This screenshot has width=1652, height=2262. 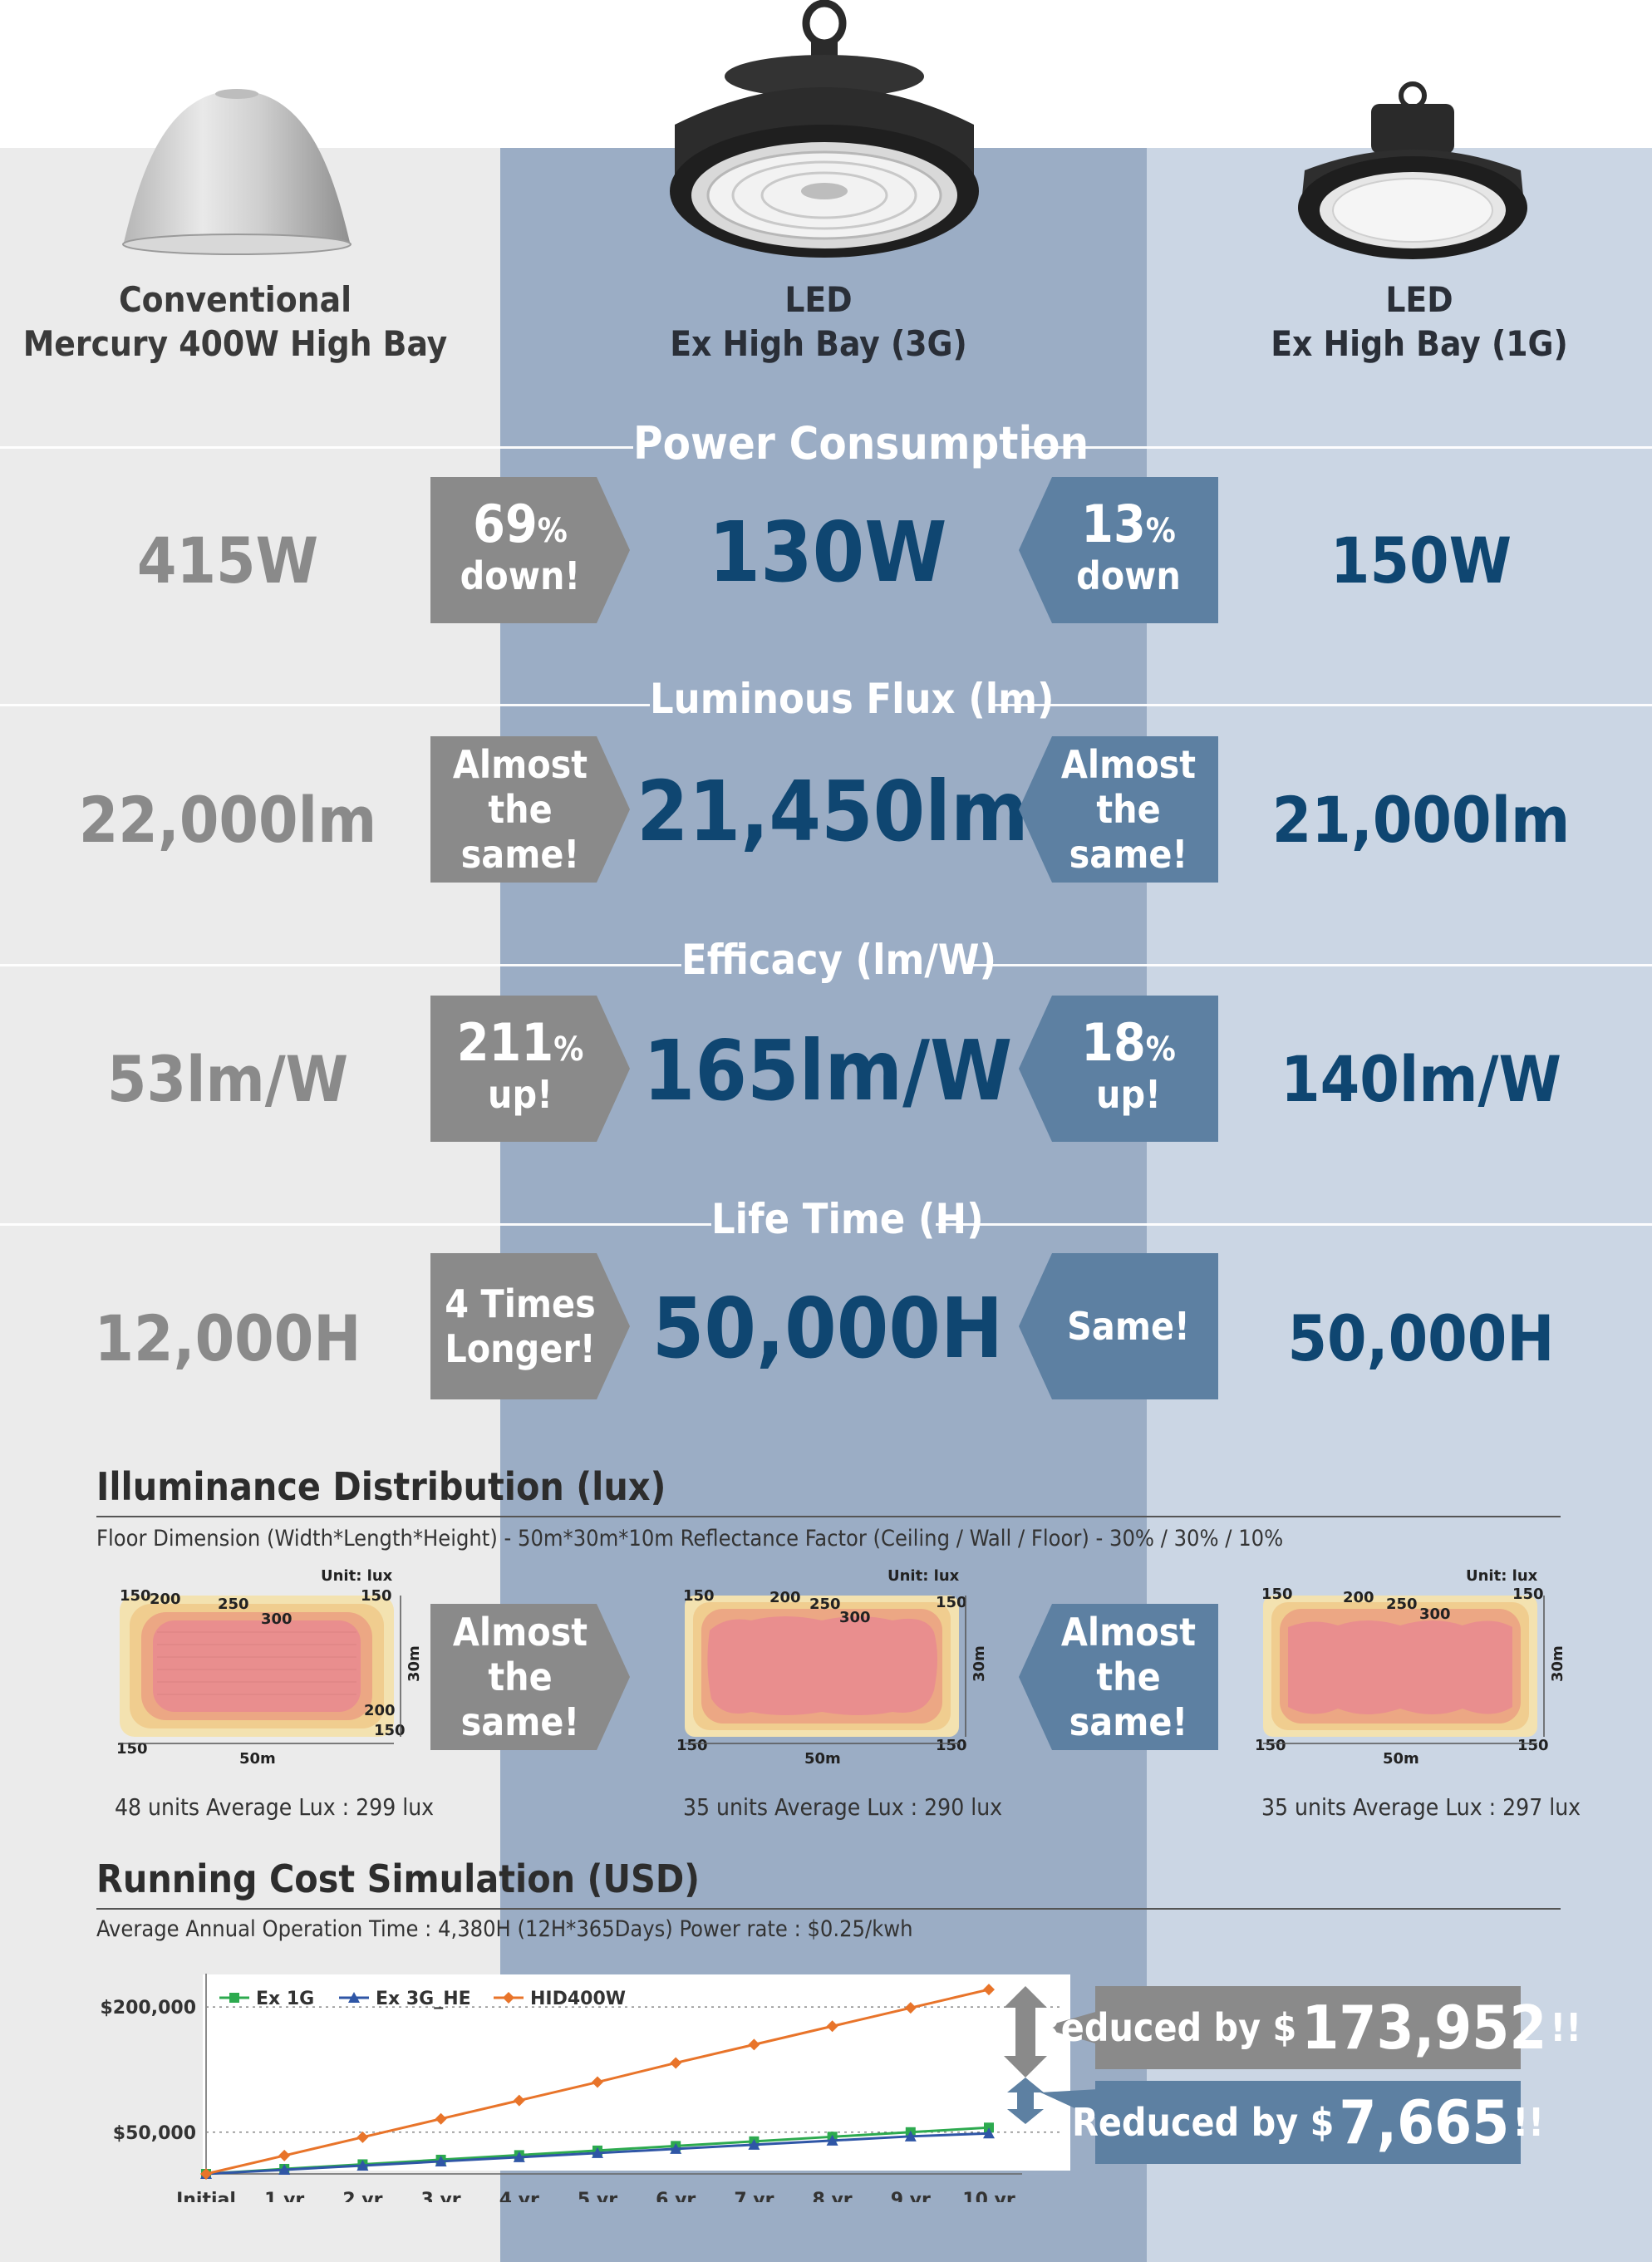 I want to click on badge-number: 69, so click(x=505, y=524).